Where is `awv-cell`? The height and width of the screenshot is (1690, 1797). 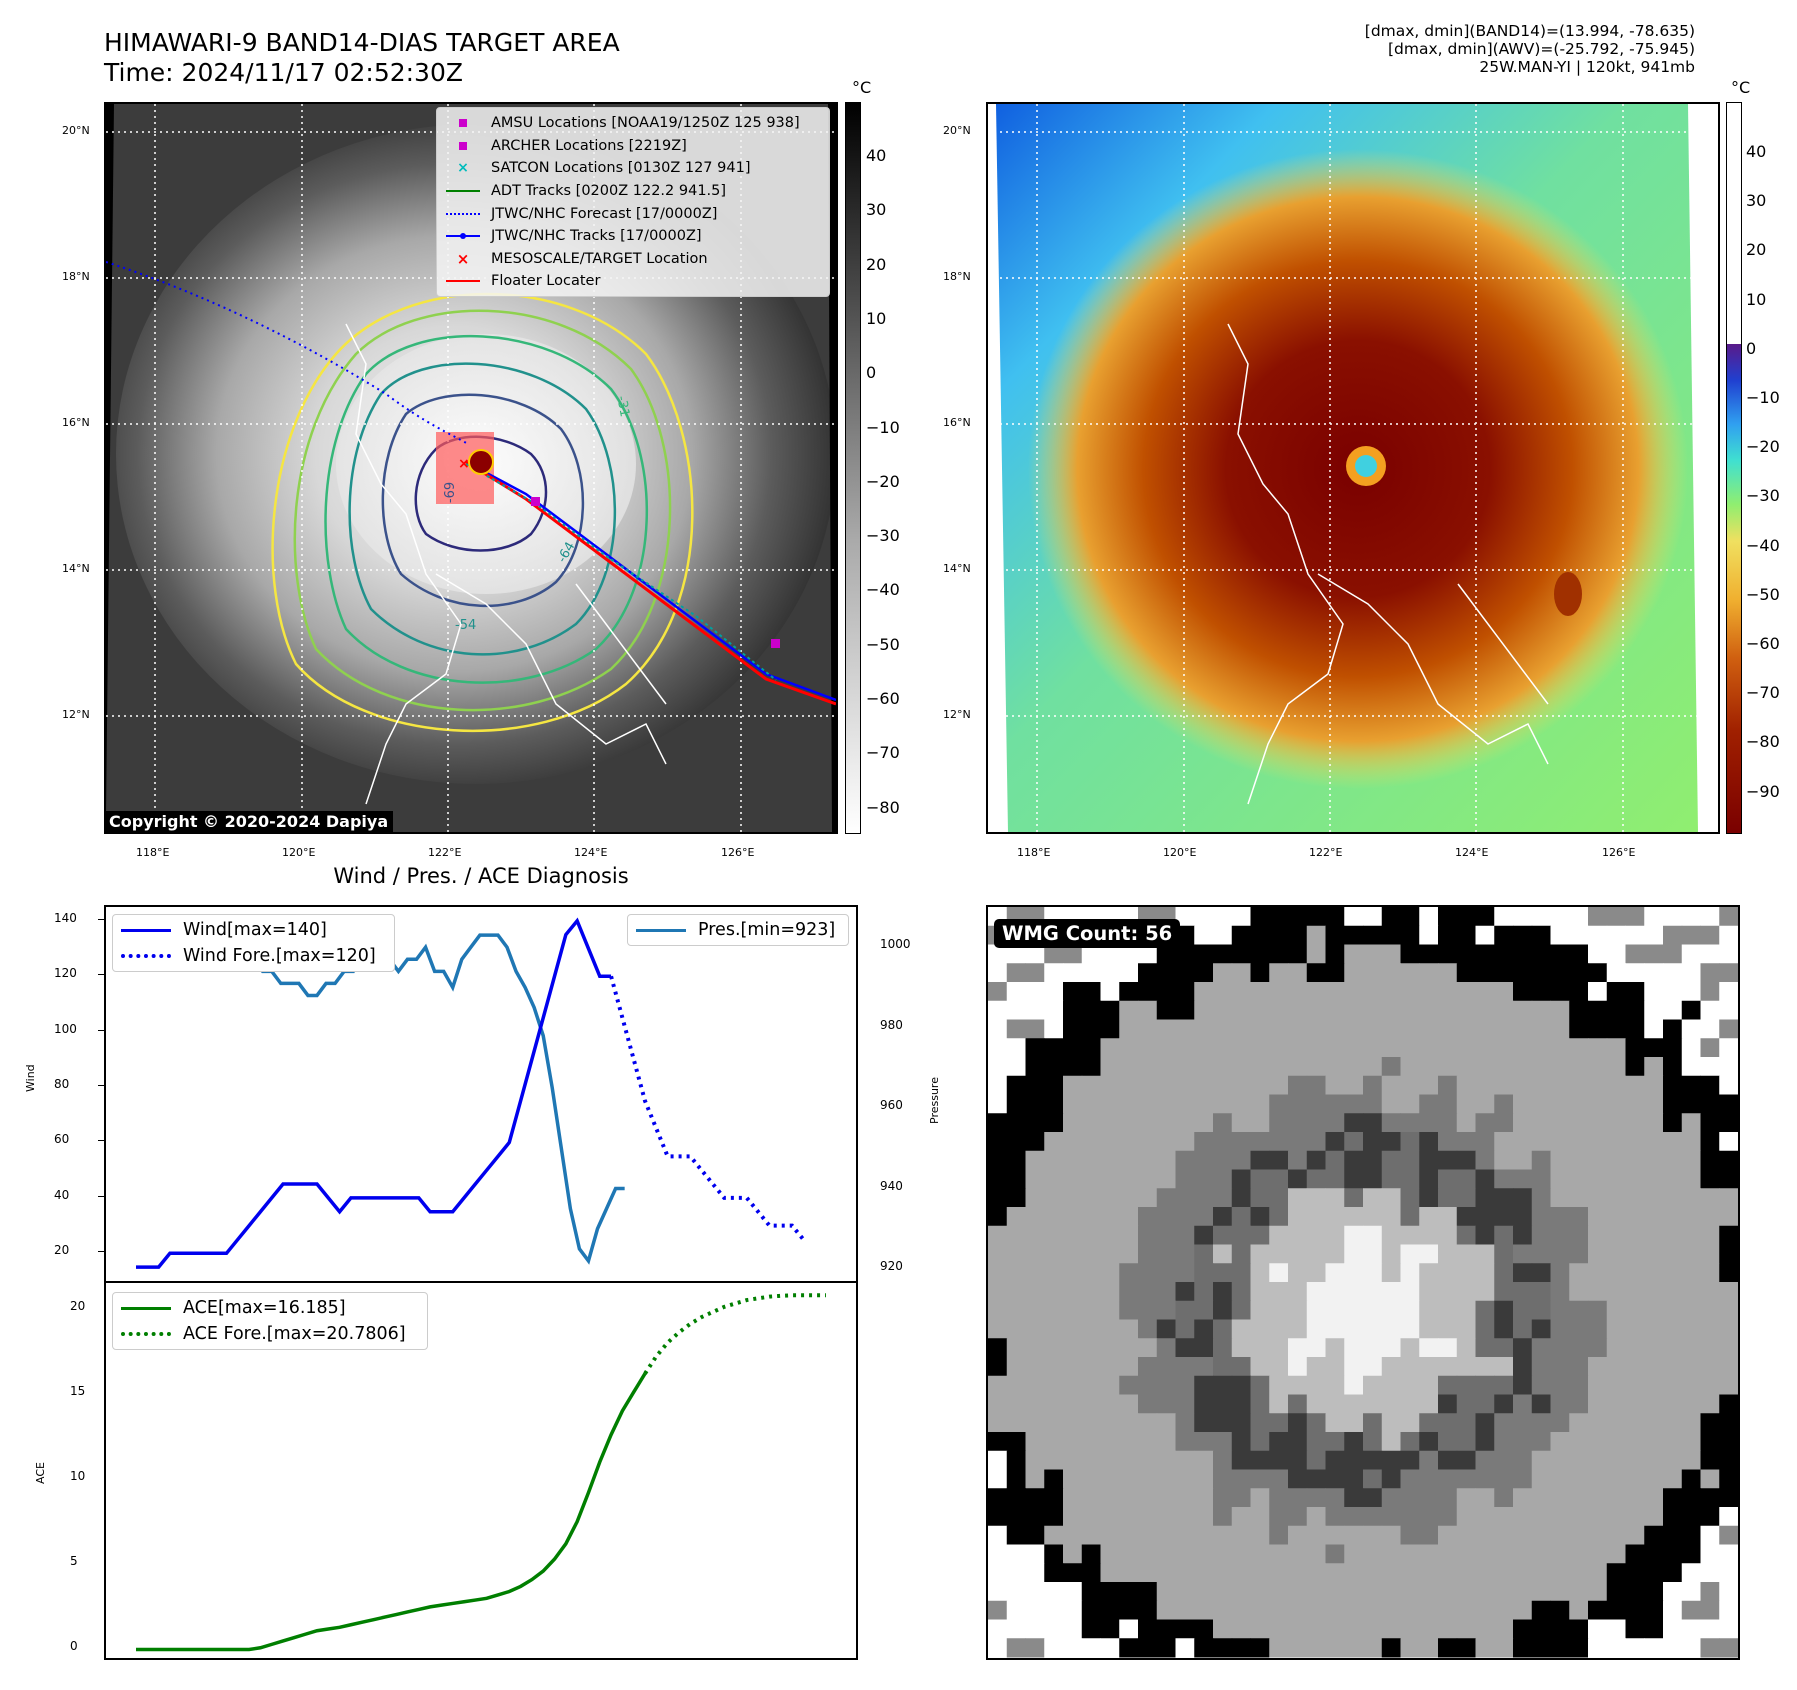 awv-cell is located at coordinates (1568, 594).